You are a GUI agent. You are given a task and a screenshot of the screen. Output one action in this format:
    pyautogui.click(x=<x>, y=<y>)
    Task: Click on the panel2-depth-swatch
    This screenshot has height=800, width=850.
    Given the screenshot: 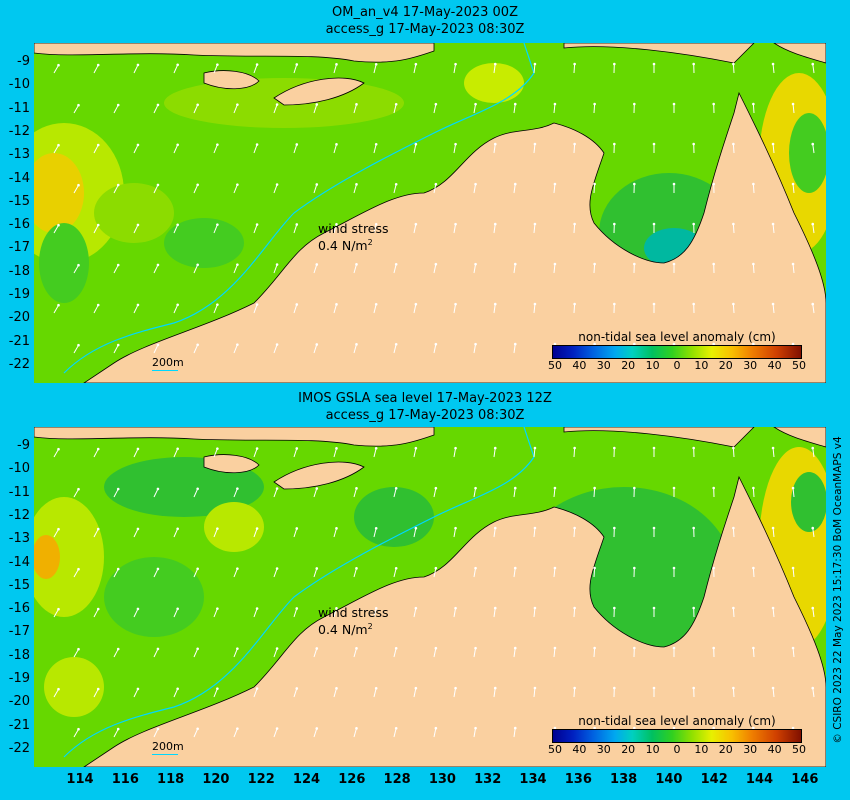 What is the action you would take?
    pyautogui.click(x=165, y=754)
    